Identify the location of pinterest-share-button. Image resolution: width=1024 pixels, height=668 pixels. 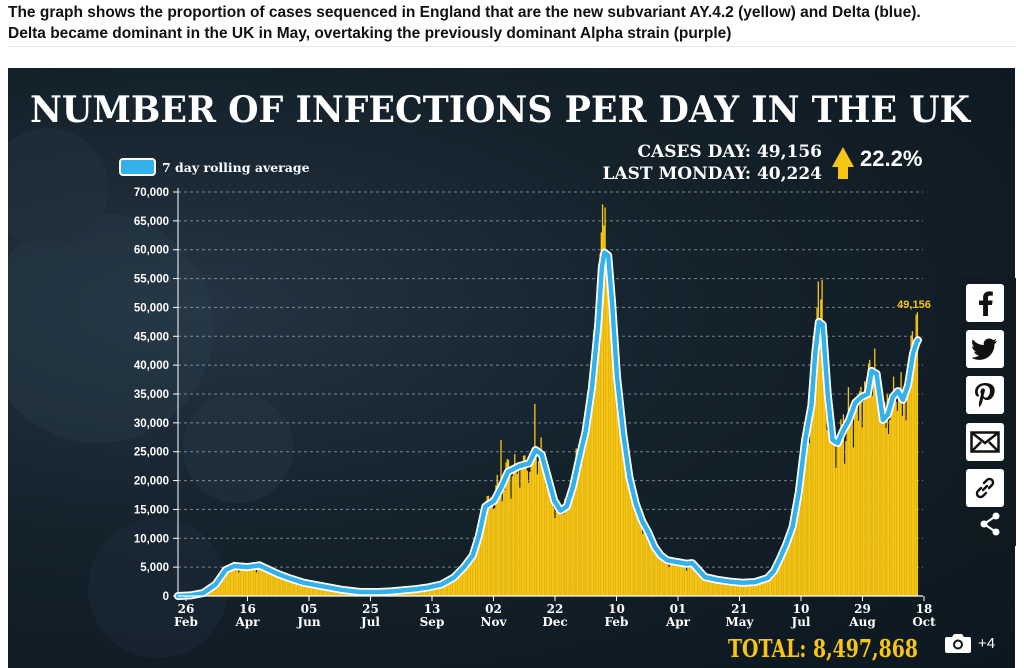
(985, 395).